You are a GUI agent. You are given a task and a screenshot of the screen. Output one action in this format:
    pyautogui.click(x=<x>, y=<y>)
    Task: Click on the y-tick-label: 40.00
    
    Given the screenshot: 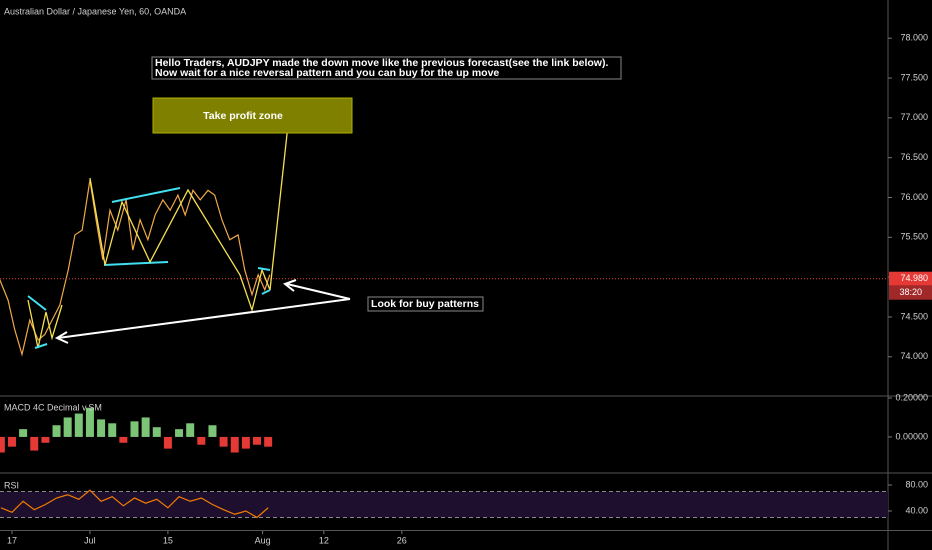 What is the action you would take?
    pyautogui.click(x=916, y=510)
    